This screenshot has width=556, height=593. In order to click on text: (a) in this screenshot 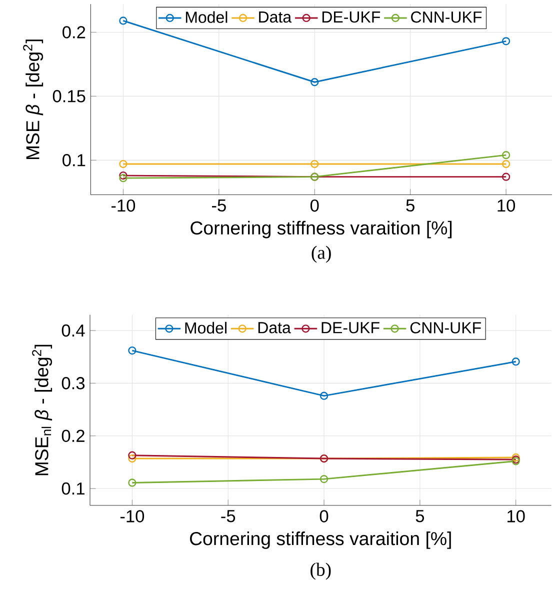, I will do `click(321, 254)`.